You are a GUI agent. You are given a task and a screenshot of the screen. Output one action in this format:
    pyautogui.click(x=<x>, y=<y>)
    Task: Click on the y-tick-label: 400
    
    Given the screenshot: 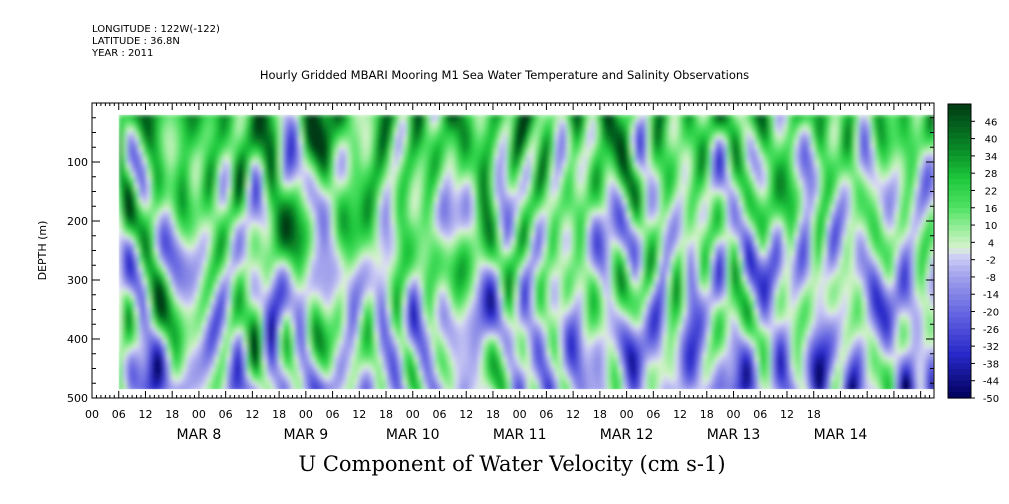 What is the action you would take?
    pyautogui.click(x=77, y=339)
    